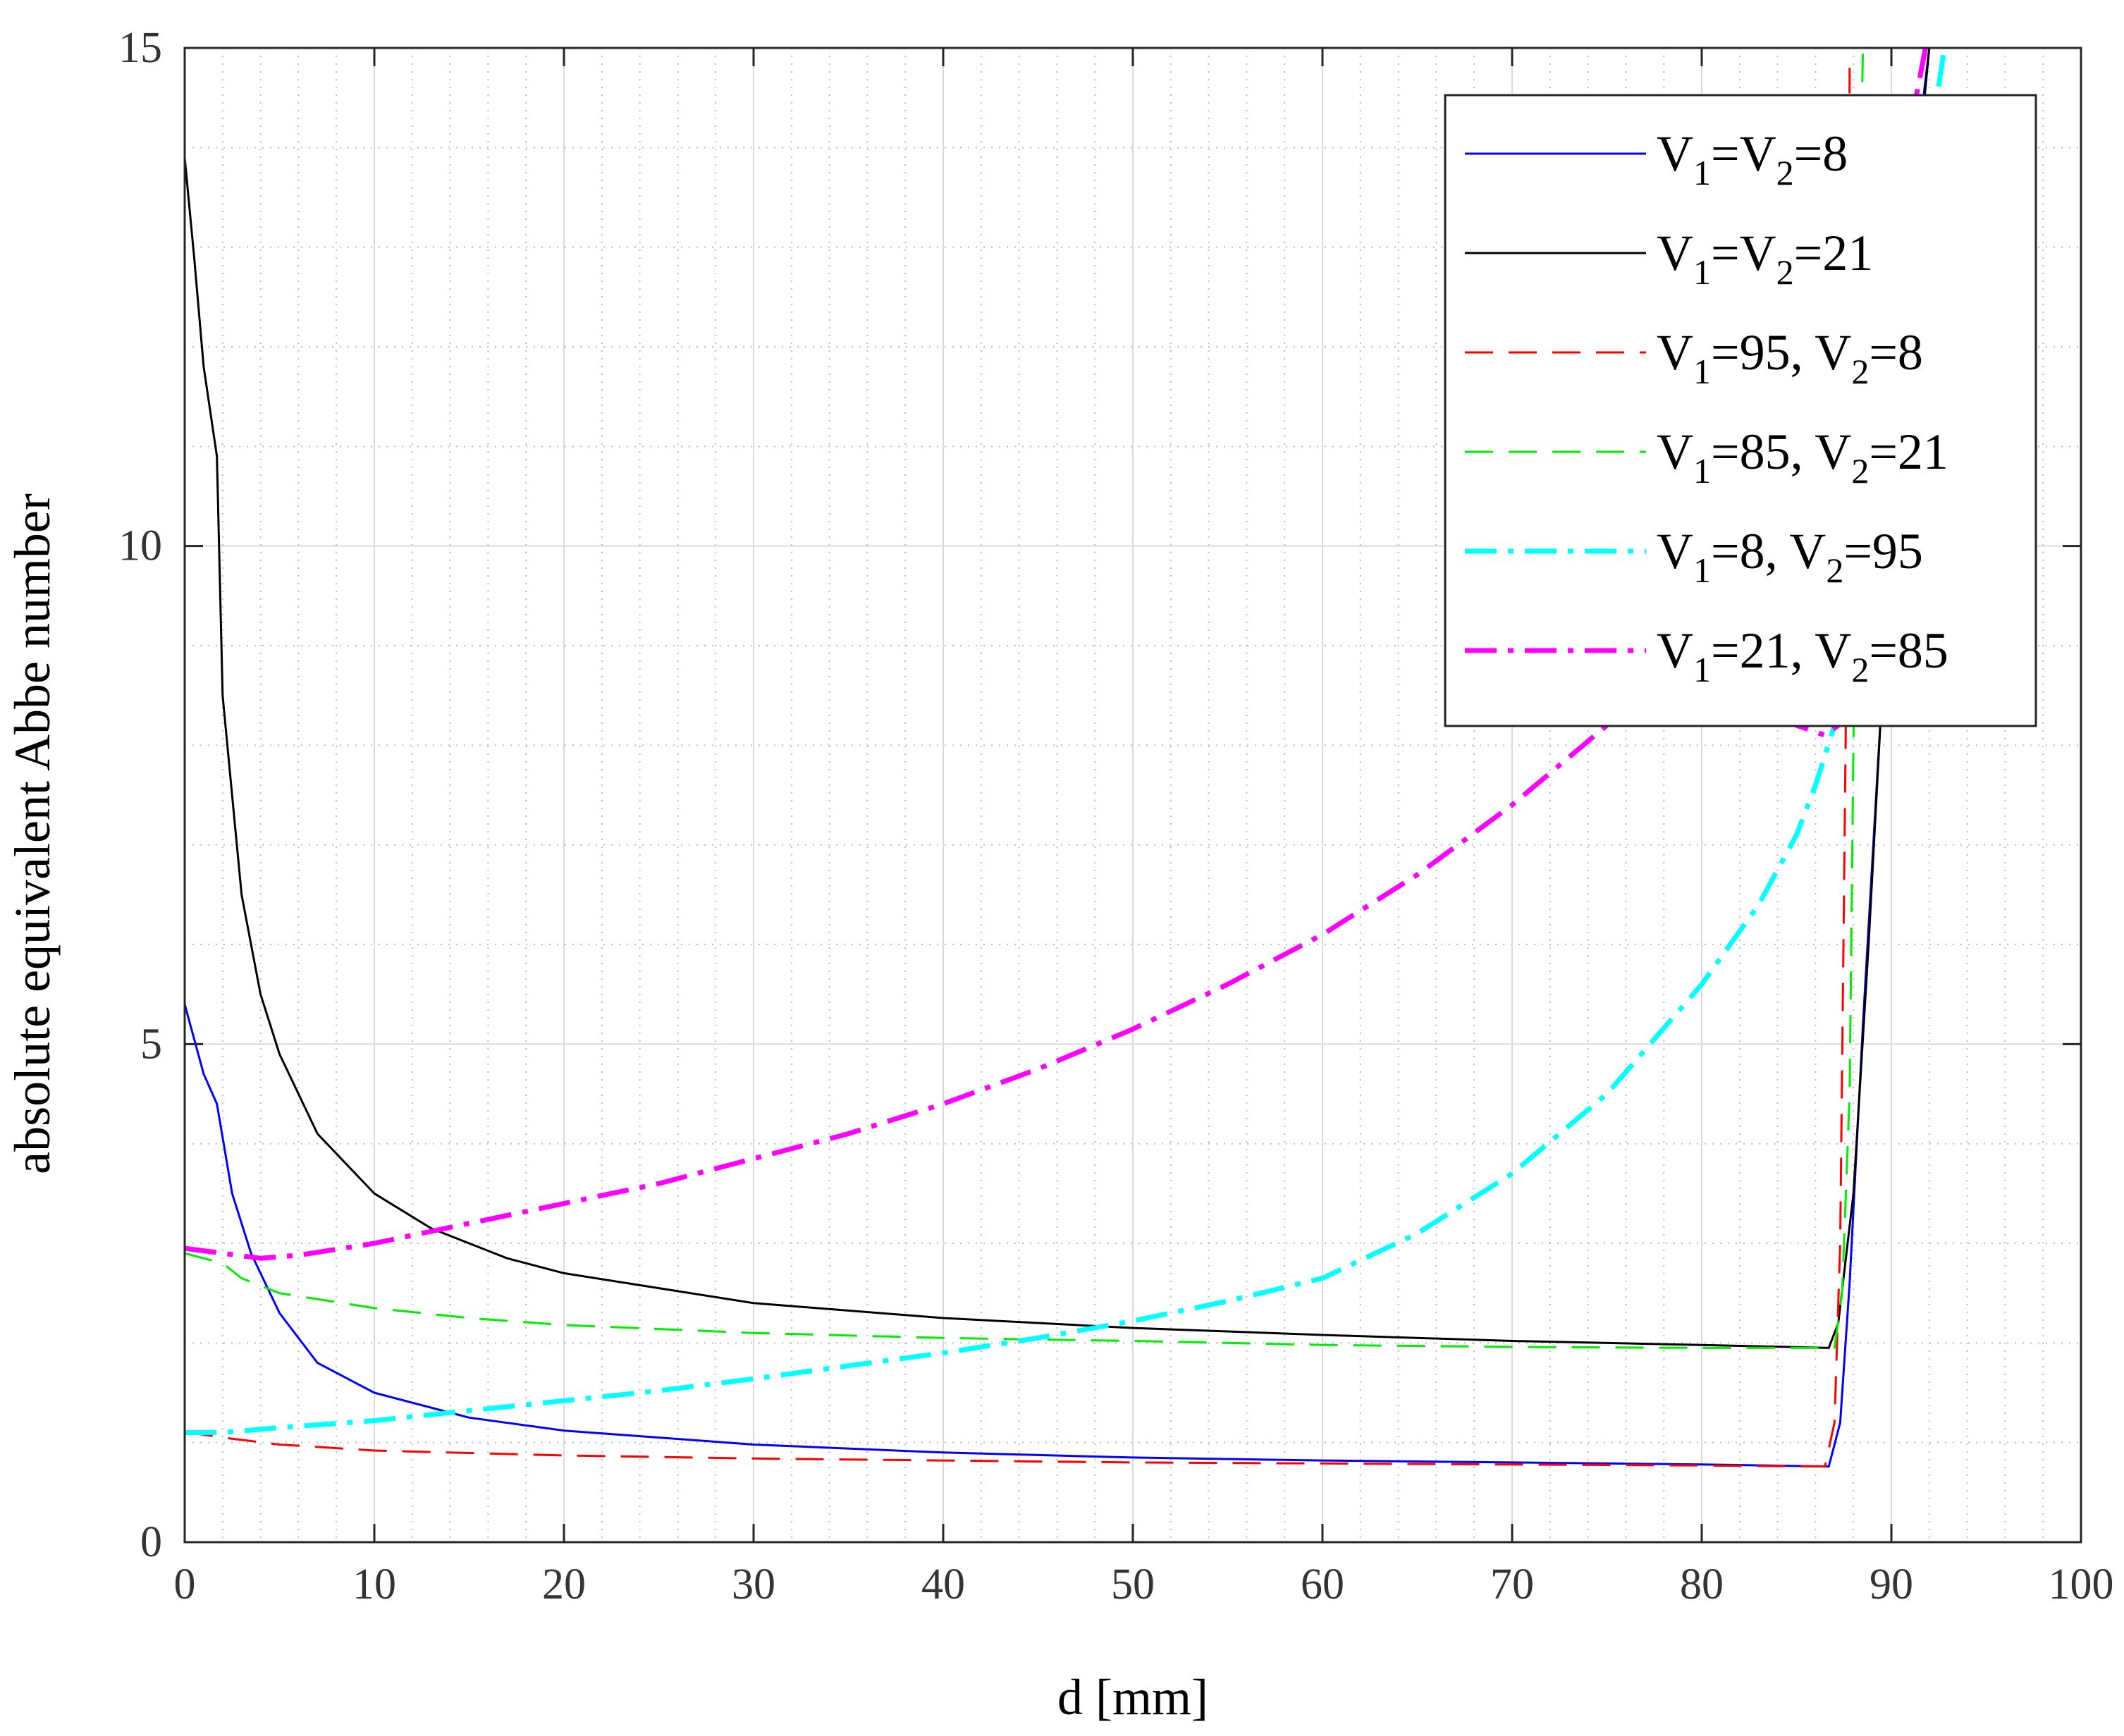 Image resolution: width=2124 pixels, height=1736 pixels. I want to click on x-tick-labels: 0 10 20 30 40 50 60 70 80 90 100, so click(1144, 1584).